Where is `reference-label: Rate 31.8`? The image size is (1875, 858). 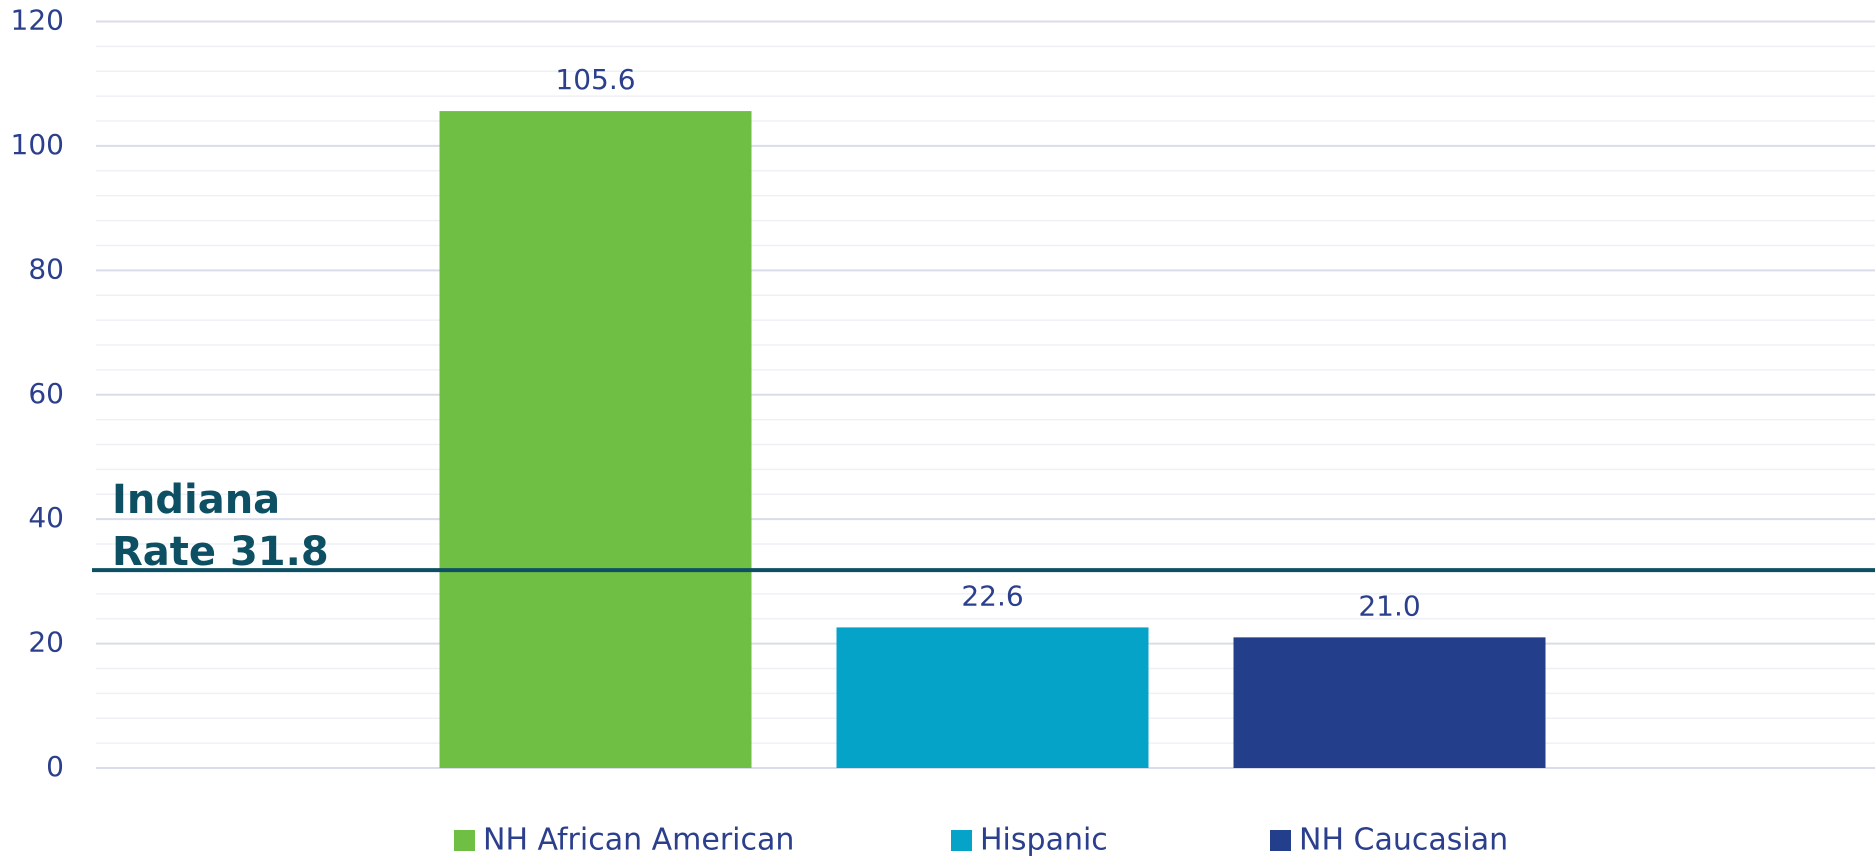 reference-label: Rate 31.8 is located at coordinates (220, 552).